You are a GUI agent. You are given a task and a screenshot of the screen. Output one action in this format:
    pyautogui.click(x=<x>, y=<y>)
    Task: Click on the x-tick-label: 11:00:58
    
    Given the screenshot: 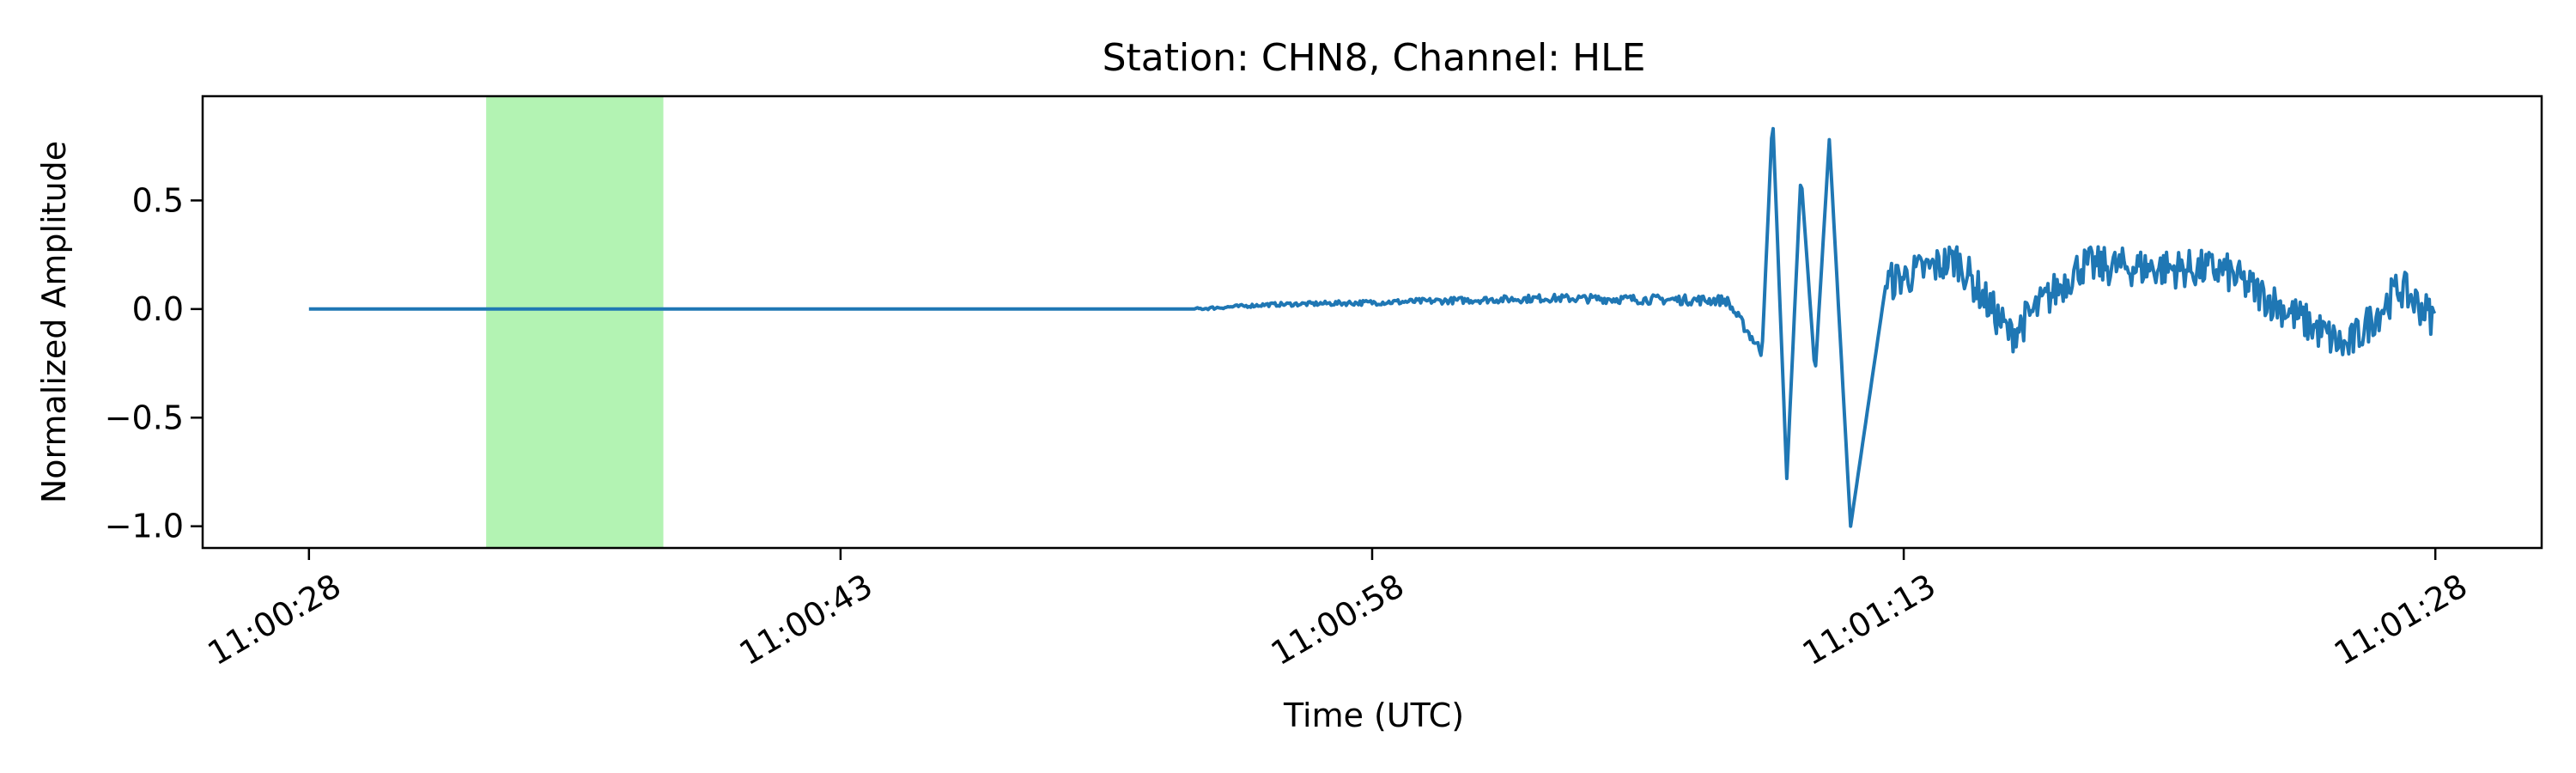 What is the action you would take?
    pyautogui.click(x=1338, y=620)
    